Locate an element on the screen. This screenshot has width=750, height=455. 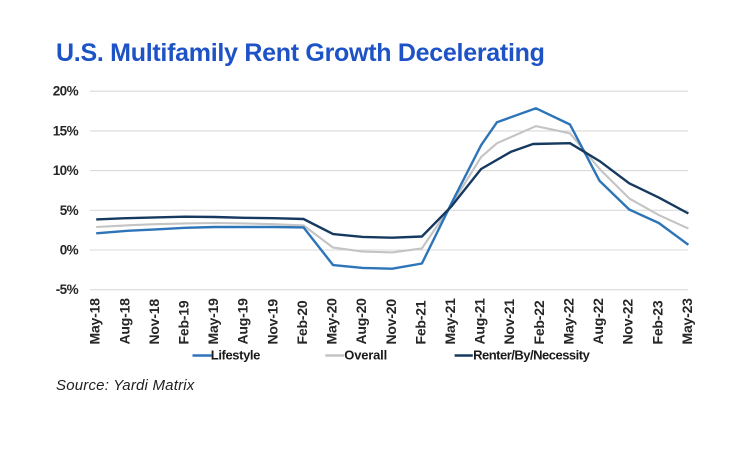
svg-text: May-21 is located at coordinates (450, 321).